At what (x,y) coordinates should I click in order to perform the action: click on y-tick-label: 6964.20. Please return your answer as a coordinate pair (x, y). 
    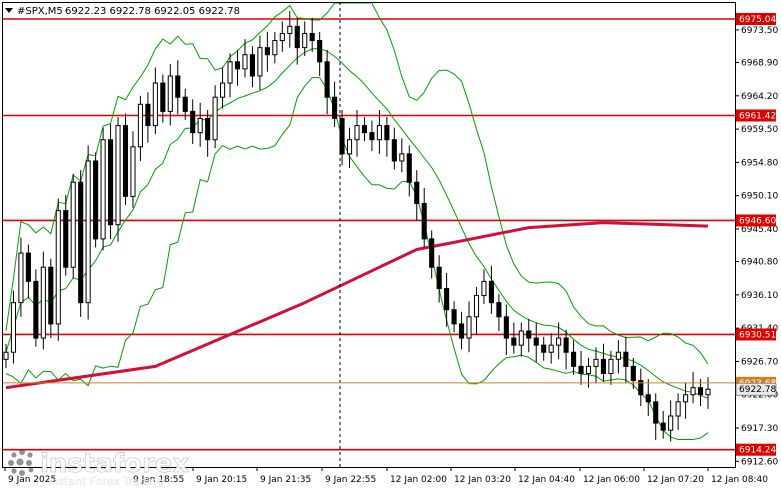
    Looking at the image, I should click on (759, 97).